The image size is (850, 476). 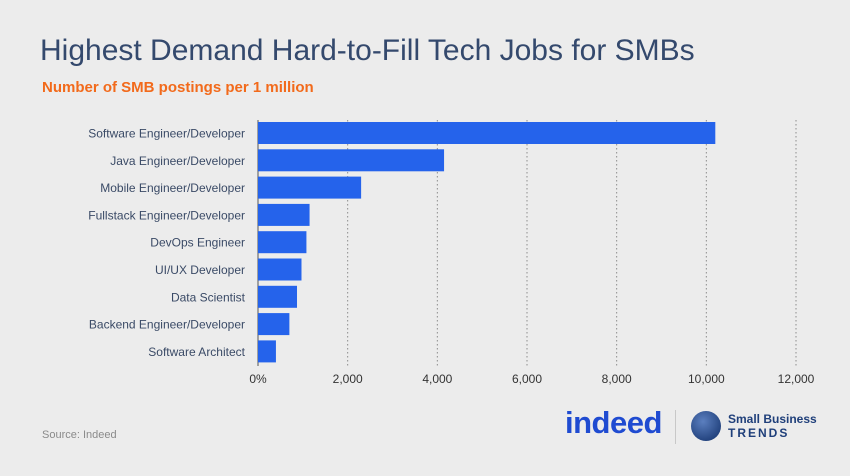 I want to click on category-label: Data Scientist, so click(x=208, y=297).